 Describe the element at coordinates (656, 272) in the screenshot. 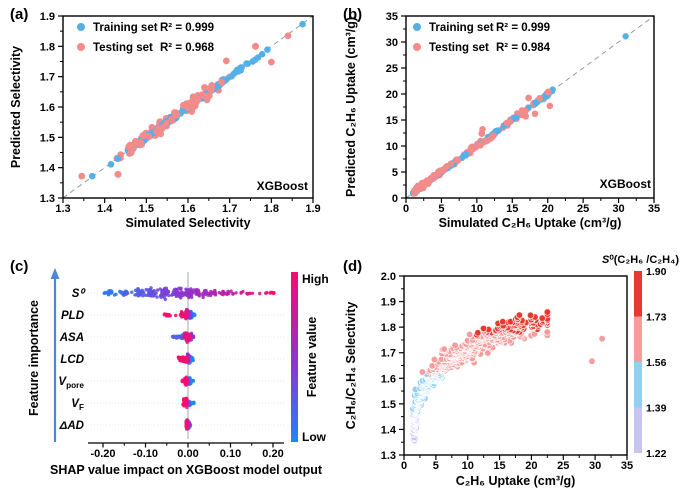

I see `colorbar-tick-label: 1.90` at that location.